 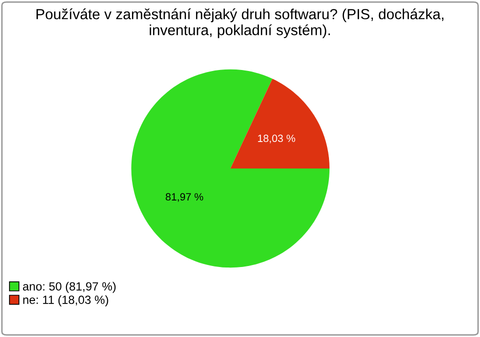 What do you see at coordinates (69, 287) in the screenshot?
I see `legend-label: ano: 50 (81,97 %)` at bounding box center [69, 287].